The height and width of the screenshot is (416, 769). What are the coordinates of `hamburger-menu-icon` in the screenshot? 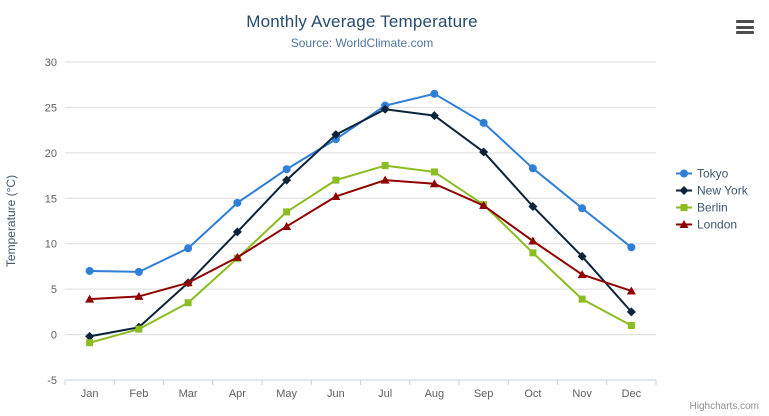 It's located at (745, 27).